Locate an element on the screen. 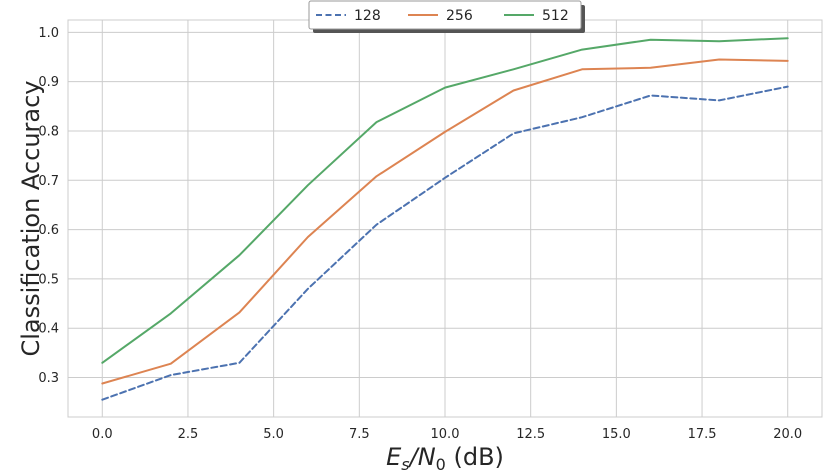 The width and height of the screenshot is (830, 474). y-tick-label: 0.4 is located at coordinates (48, 329).